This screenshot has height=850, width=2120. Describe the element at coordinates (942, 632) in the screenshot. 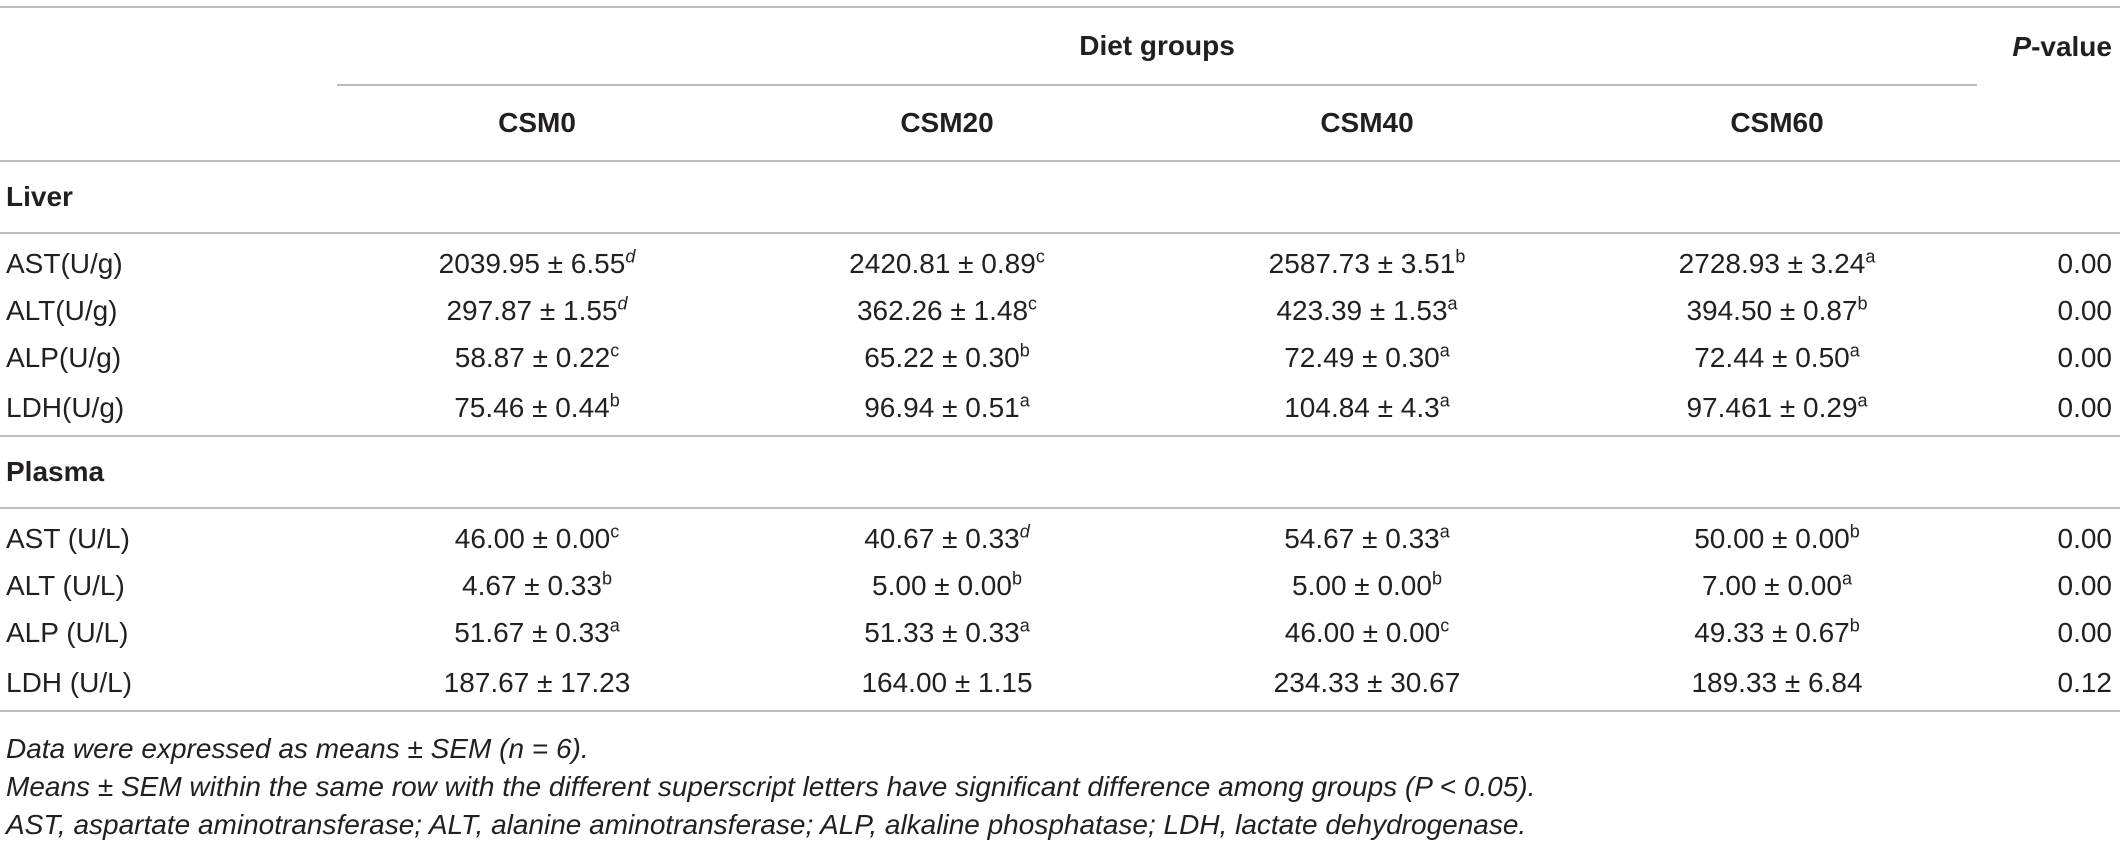

I see `cell-value: 51.33 ± 0.33` at that location.